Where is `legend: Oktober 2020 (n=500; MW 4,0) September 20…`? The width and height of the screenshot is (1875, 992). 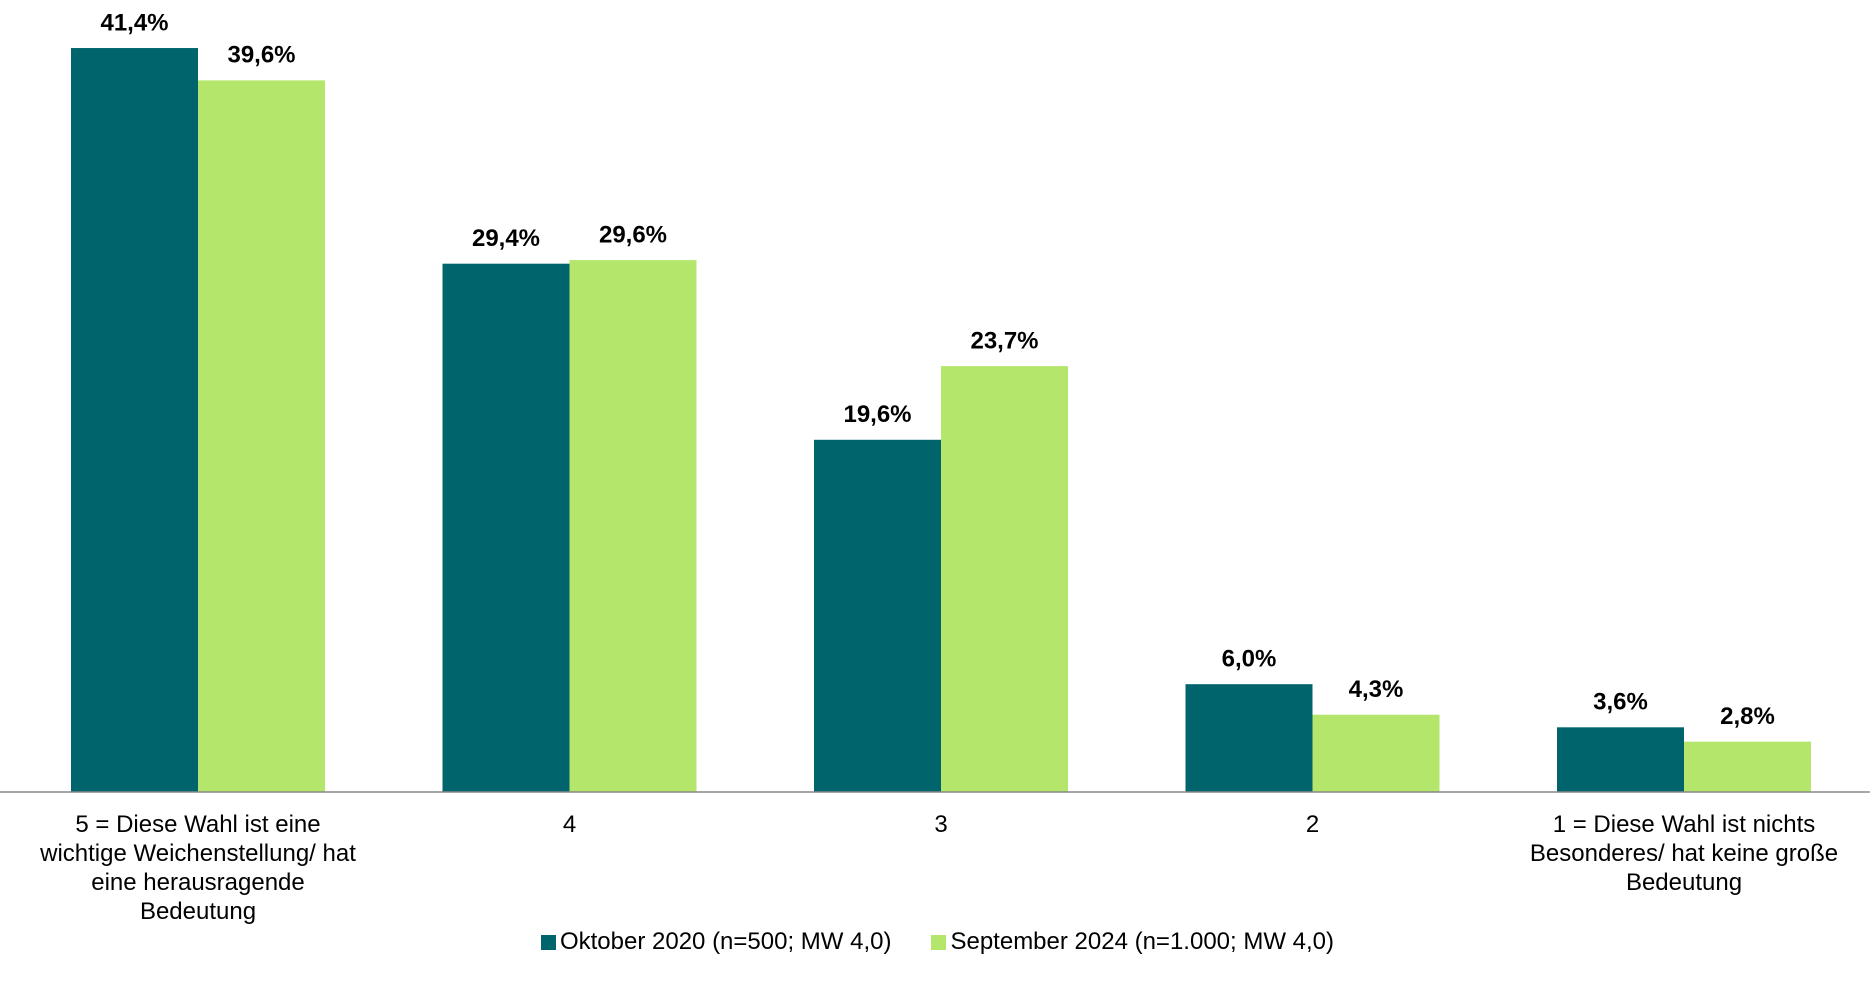 legend: Oktober 2020 (n=500; MW 4,0) September 20… is located at coordinates (937, 942).